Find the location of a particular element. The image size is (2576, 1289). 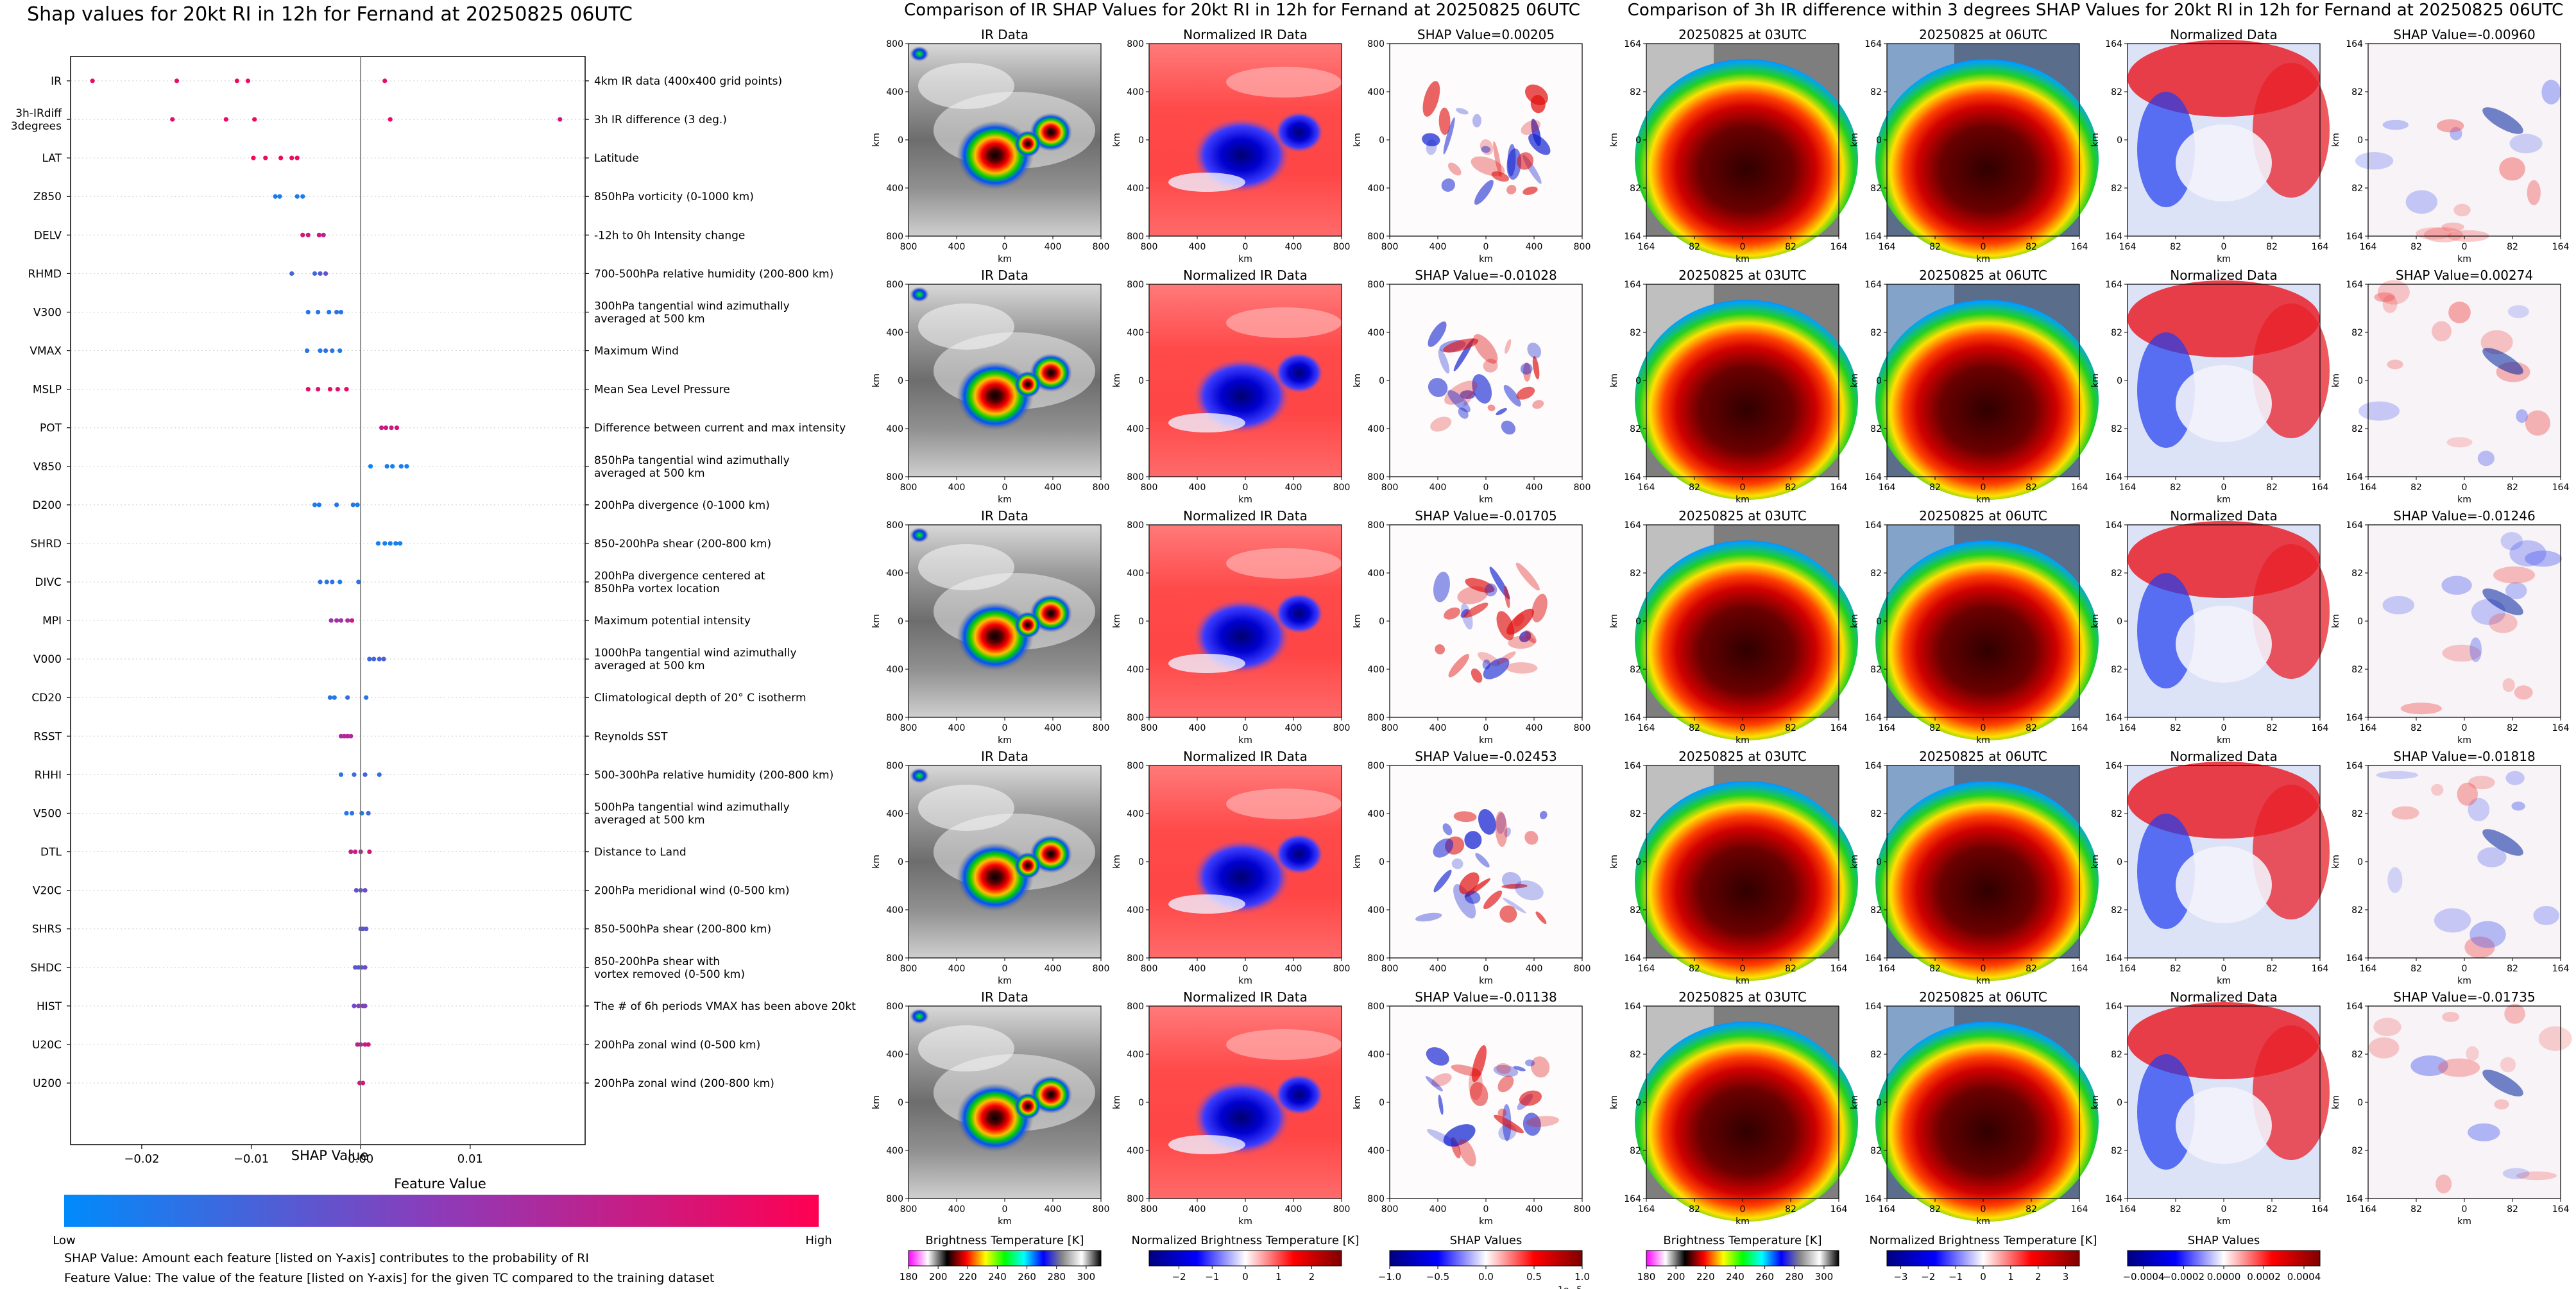

x-tick-label: −0.02 is located at coordinates (141, 1159).